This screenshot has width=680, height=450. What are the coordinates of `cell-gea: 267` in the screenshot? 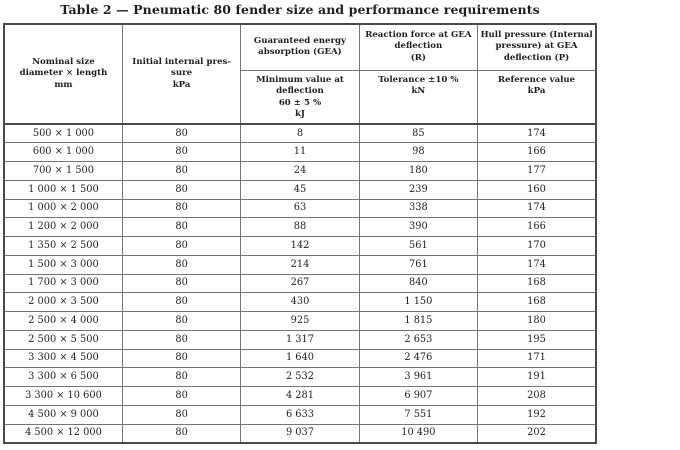 It's located at (300, 283).